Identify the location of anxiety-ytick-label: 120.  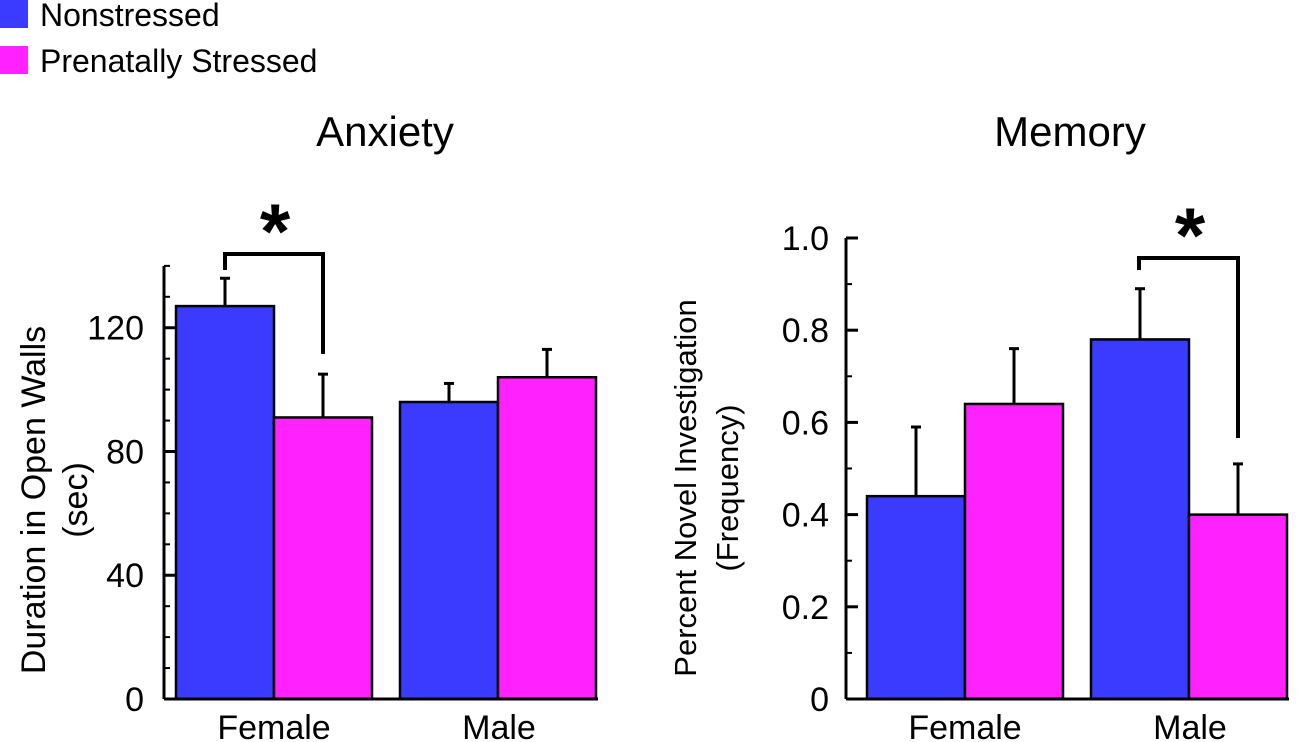
(115, 329).